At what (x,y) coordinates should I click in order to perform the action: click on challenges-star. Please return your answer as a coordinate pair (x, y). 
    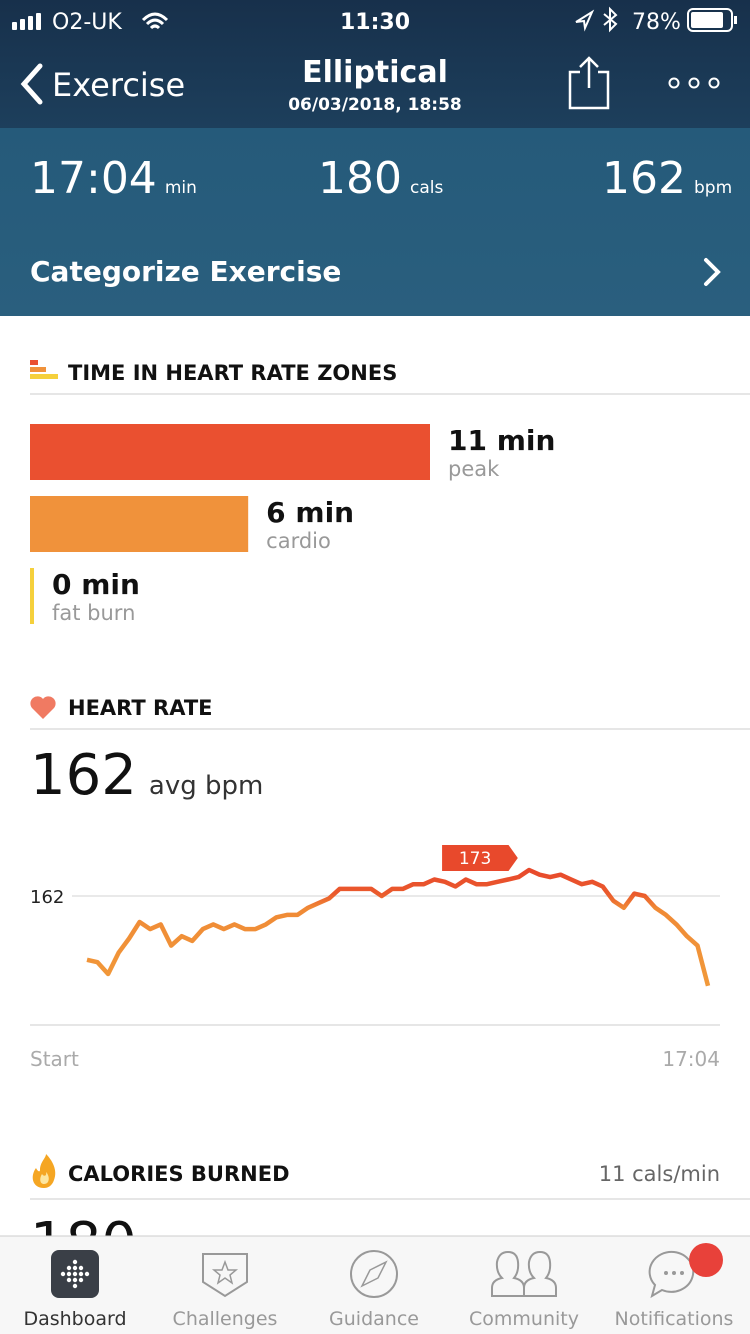
    Looking at the image, I should click on (225, 1272).